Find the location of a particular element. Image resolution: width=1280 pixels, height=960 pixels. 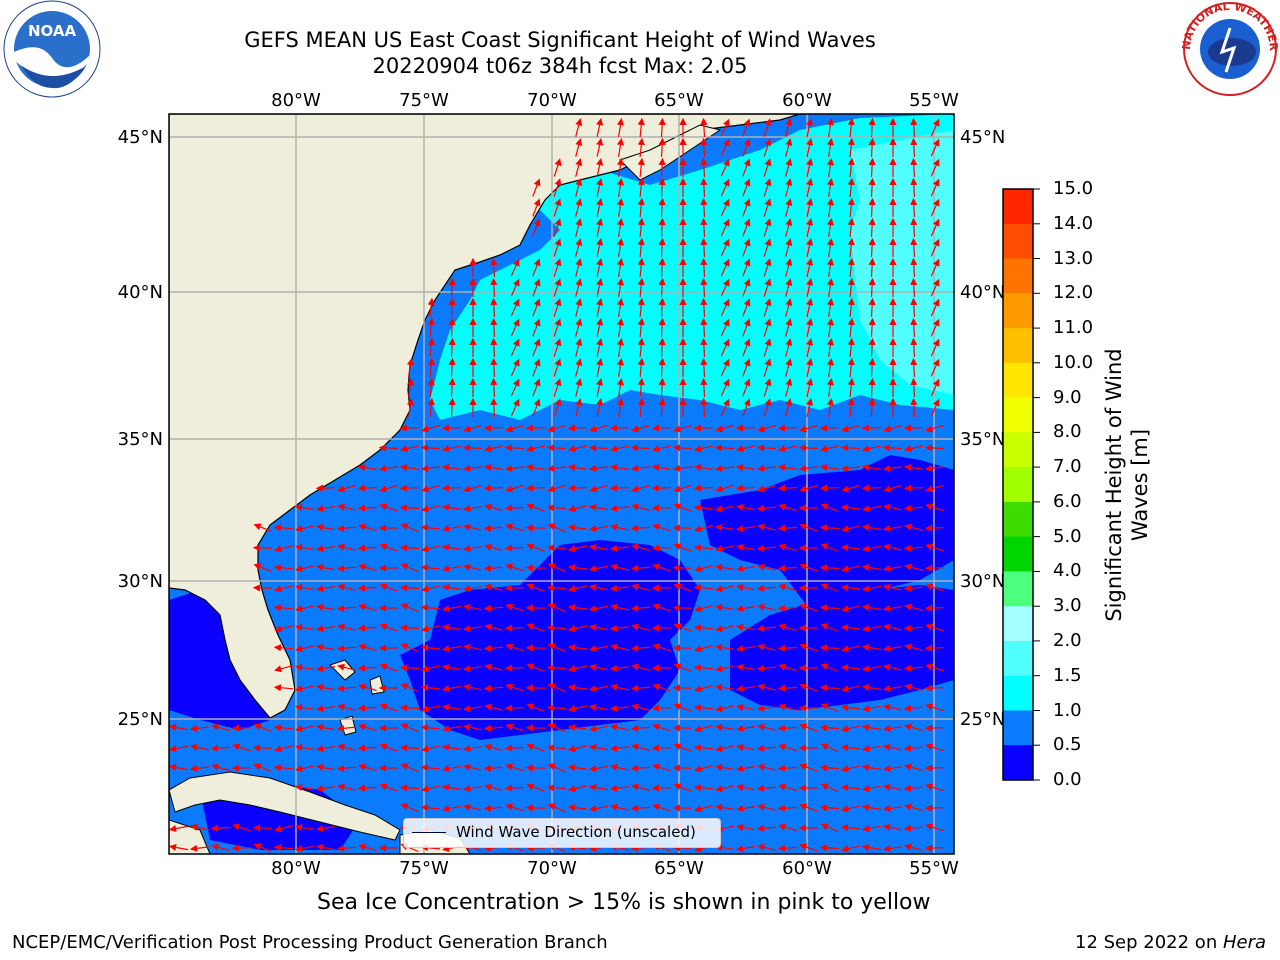

noaa-logo: NOAA is located at coordinates (52, 49).